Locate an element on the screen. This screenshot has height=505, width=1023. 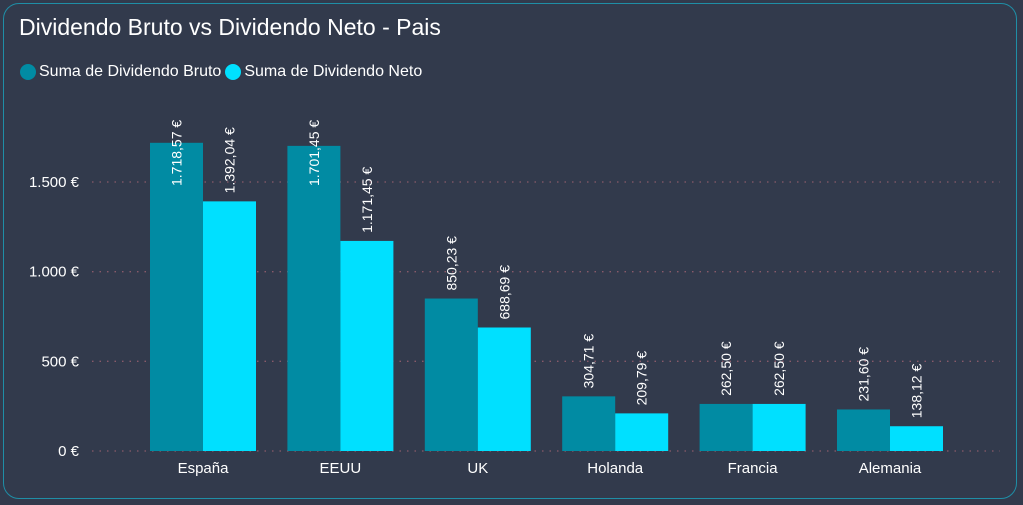
data-label: 850,23 € is located at coordinates (451, 263).